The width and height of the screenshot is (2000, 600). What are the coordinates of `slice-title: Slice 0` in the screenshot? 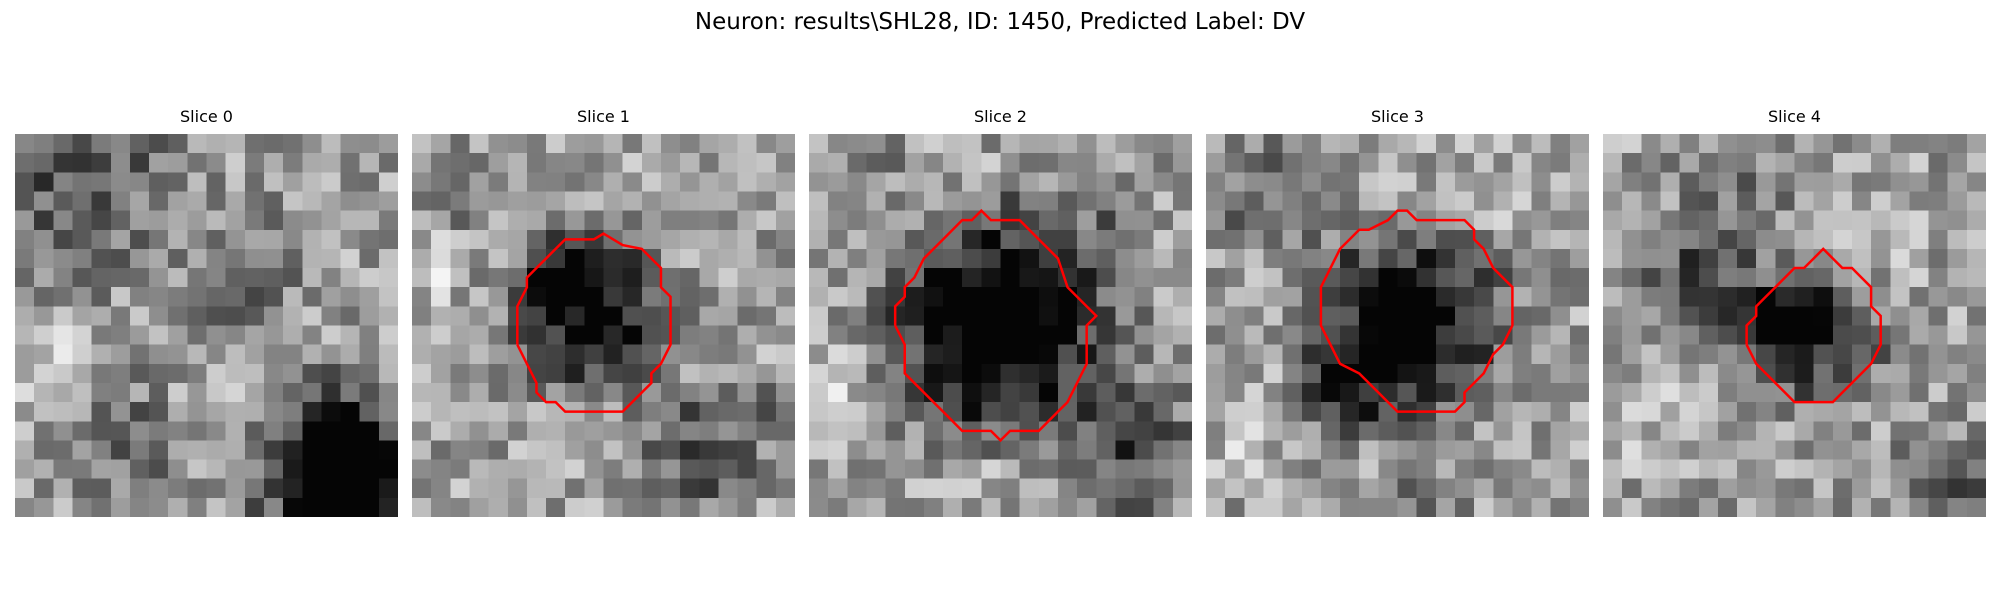 It's located at (206, 116).